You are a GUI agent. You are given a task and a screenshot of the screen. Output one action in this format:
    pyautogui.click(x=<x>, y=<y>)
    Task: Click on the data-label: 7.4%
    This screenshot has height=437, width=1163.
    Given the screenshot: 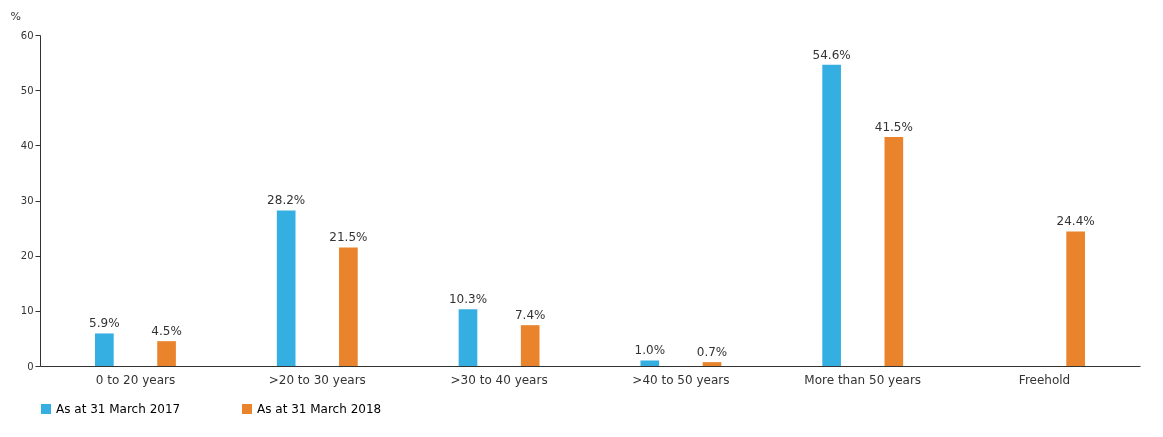 What is the action you would take?
    pyautogui.click(x=530, y=315)
    